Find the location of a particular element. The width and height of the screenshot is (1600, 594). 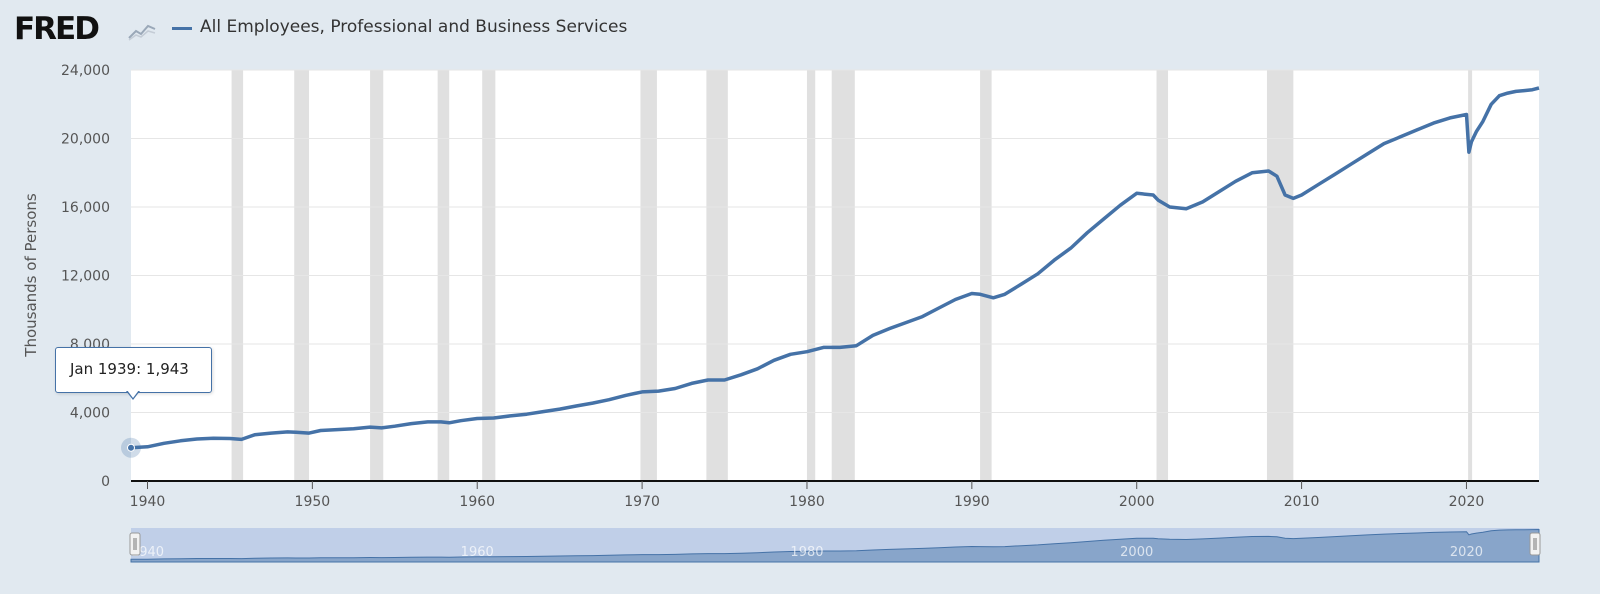

tooltip-date-value: Jan 1939: 1,943 is located at coordinates (129, 369).